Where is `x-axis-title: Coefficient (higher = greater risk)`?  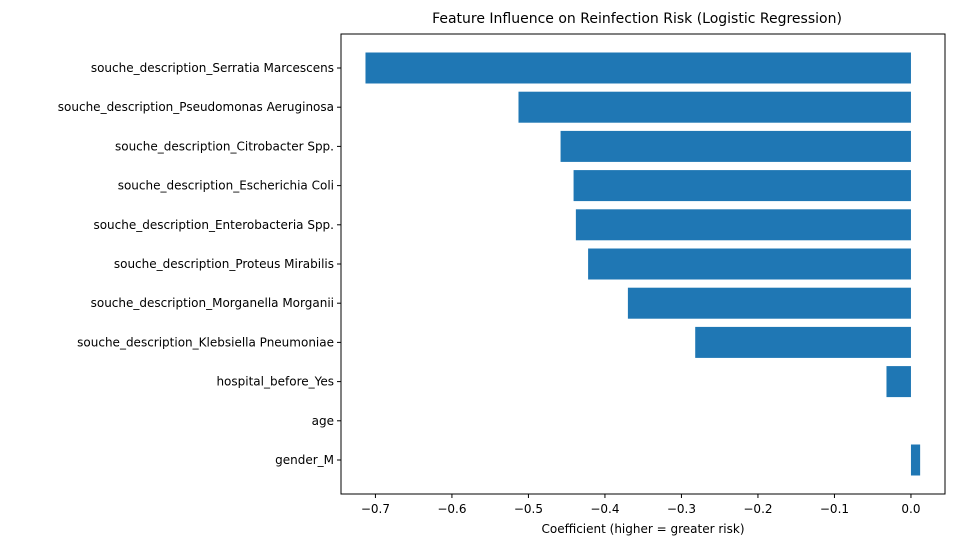 x-axis-title: Coefficient (higher = greater risk) is located at coordinates (643, 529).